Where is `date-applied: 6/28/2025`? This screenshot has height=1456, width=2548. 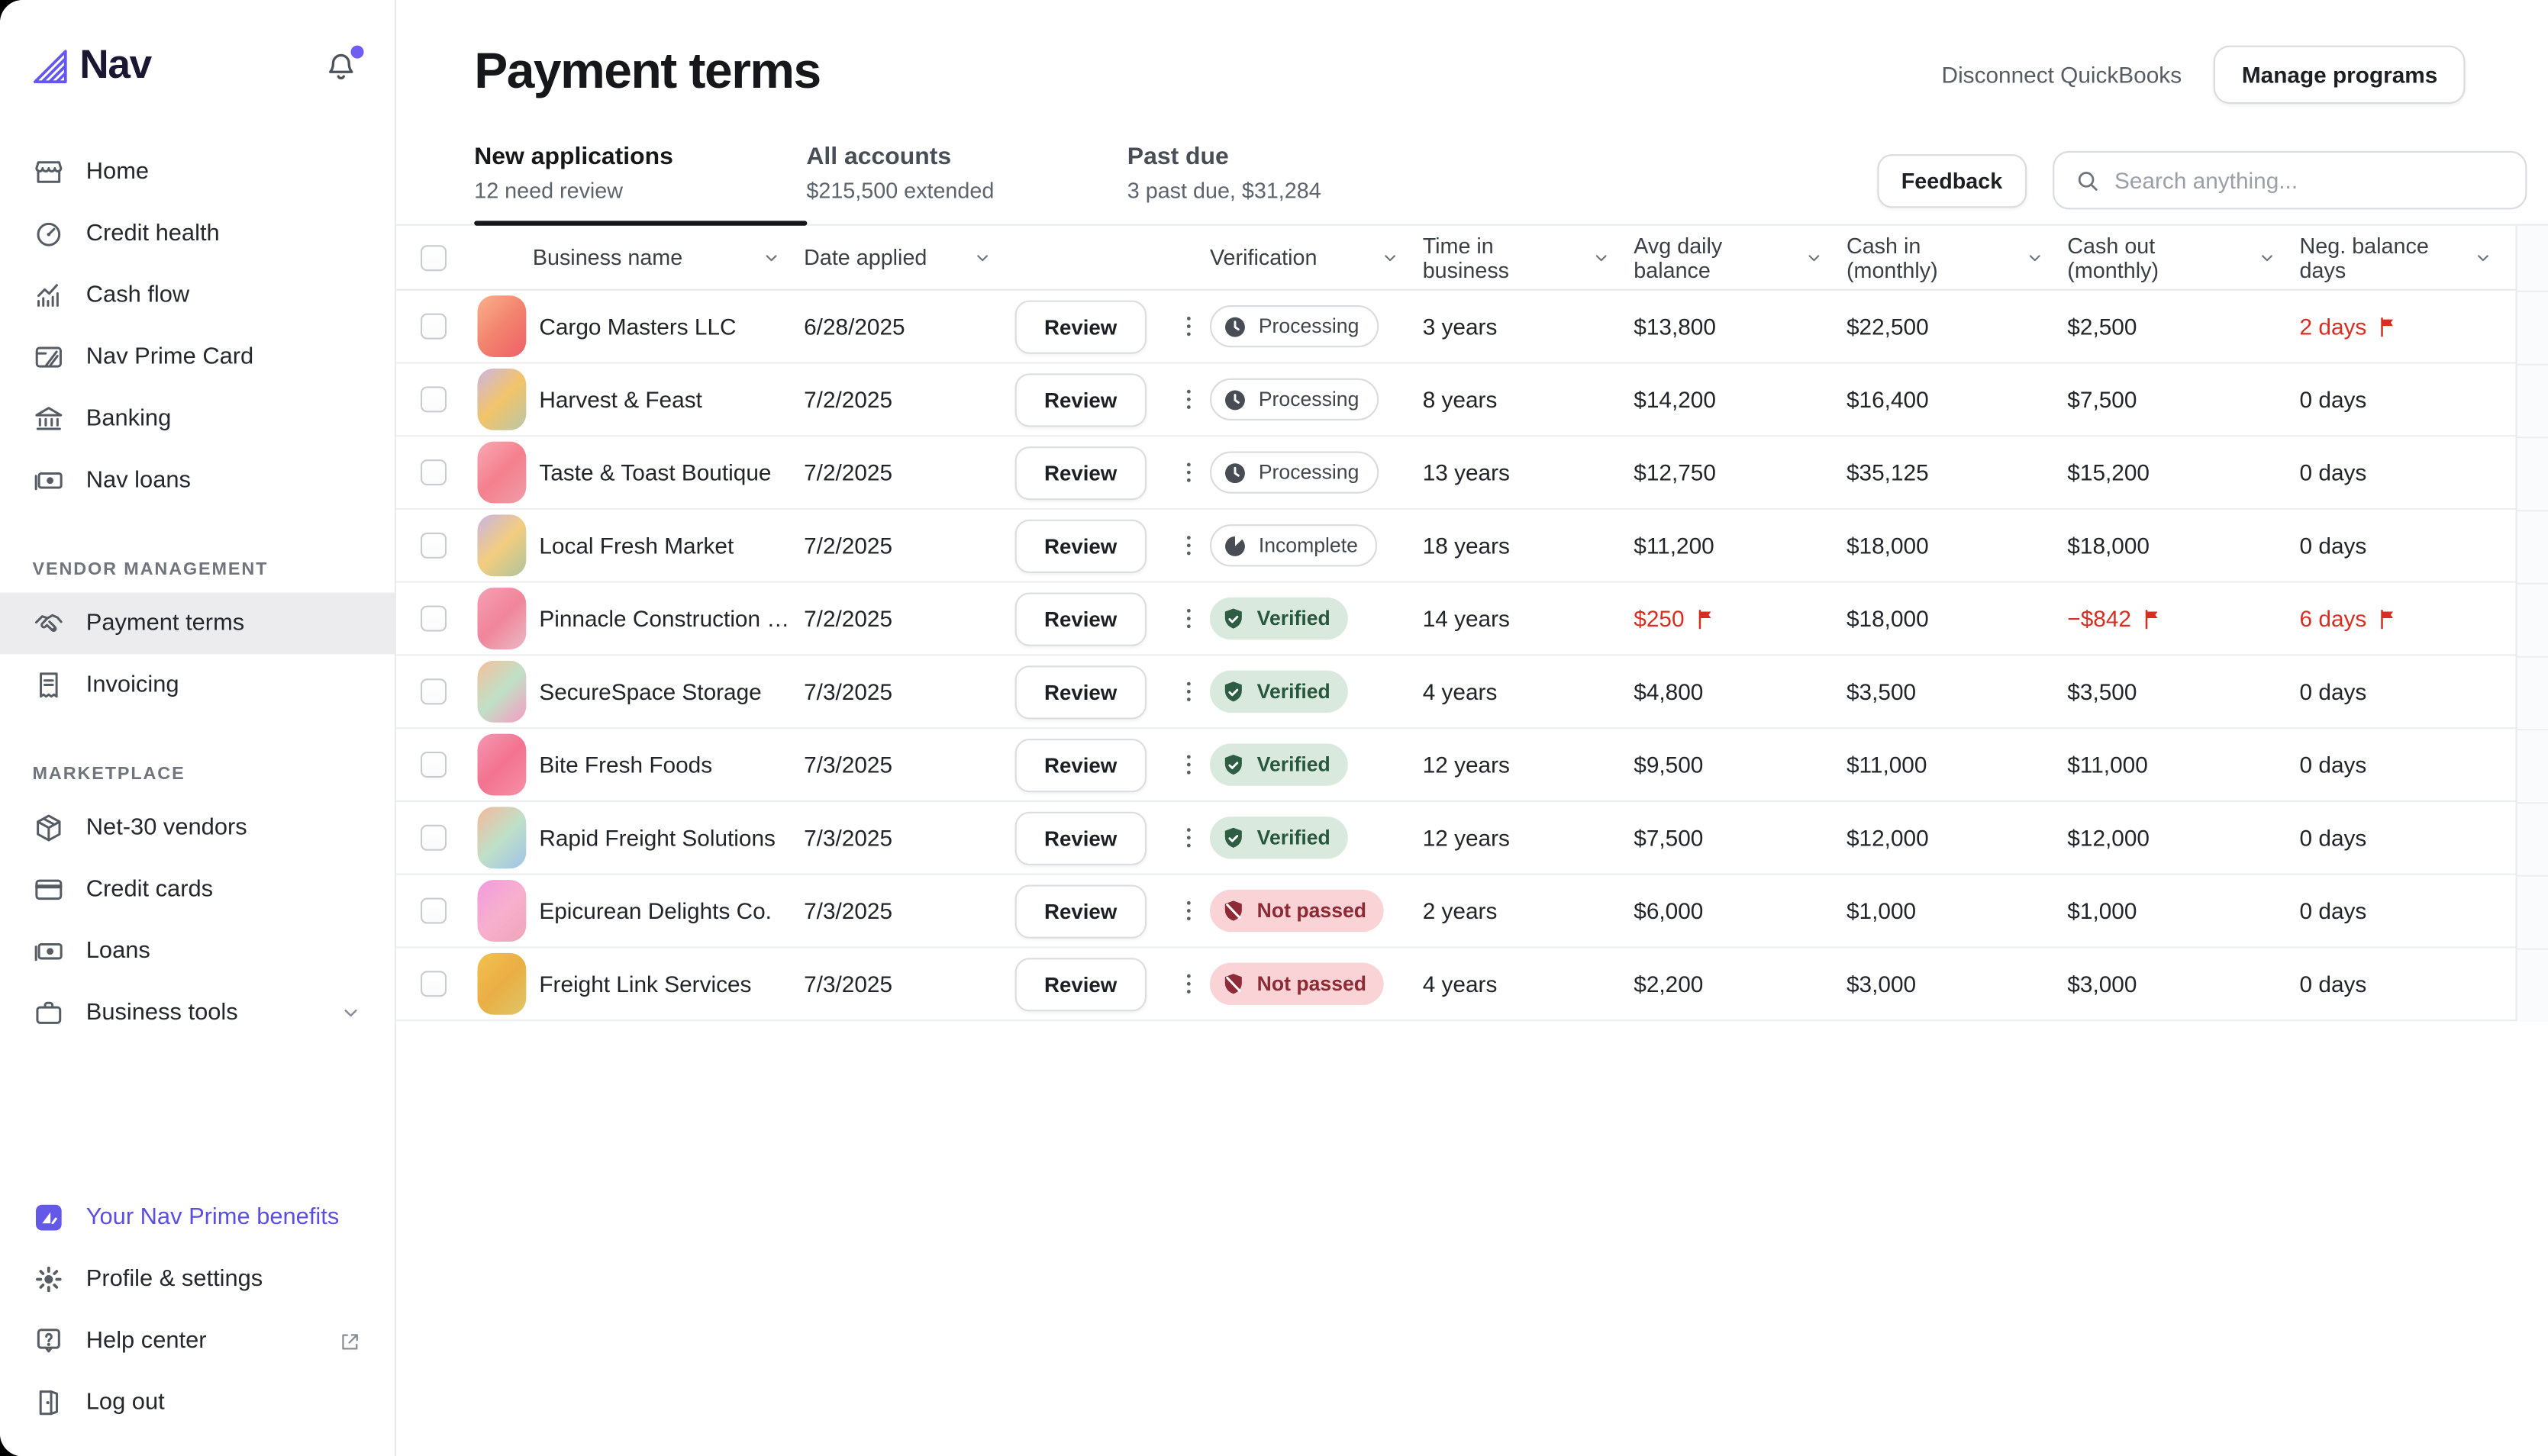 date-applied: 6/28/2025 is located at coordinates (854, 326).